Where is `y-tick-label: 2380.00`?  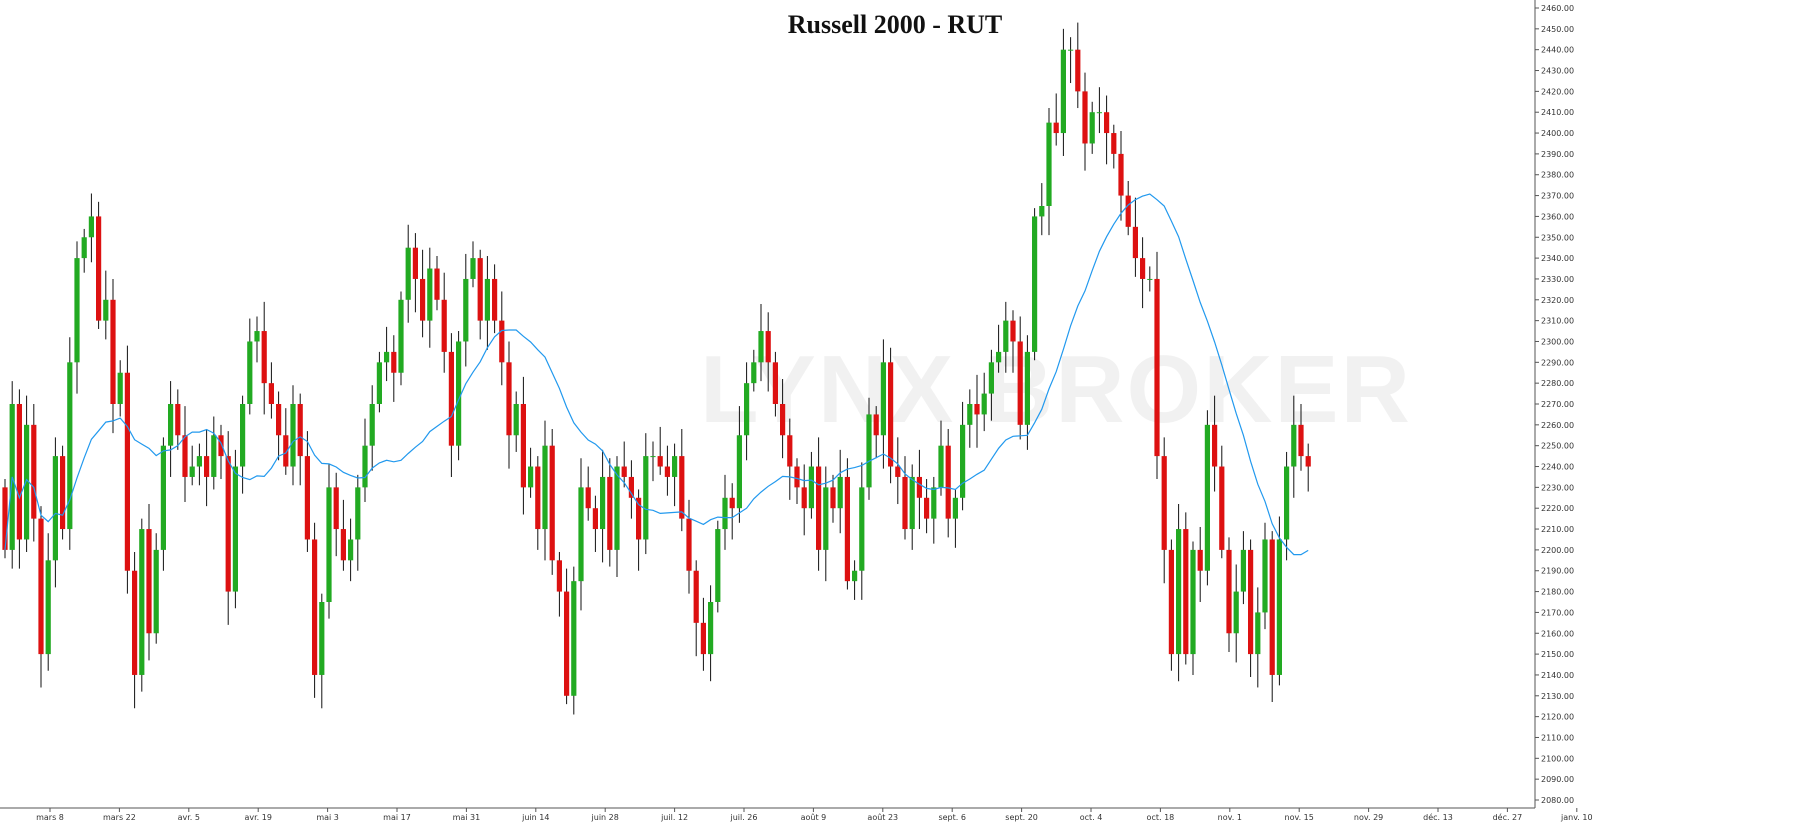
y-tick-label: 2380.00 is located at coordinates (1557, 175).